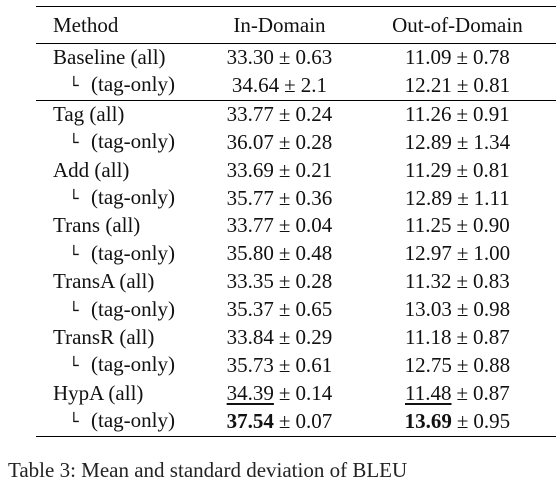 The image size is (556, 484). What do you see at coordinates (314, 420) in the screenshot?
I see `in-domain-cell-std: 0.07` at bounding box center [314, 420].